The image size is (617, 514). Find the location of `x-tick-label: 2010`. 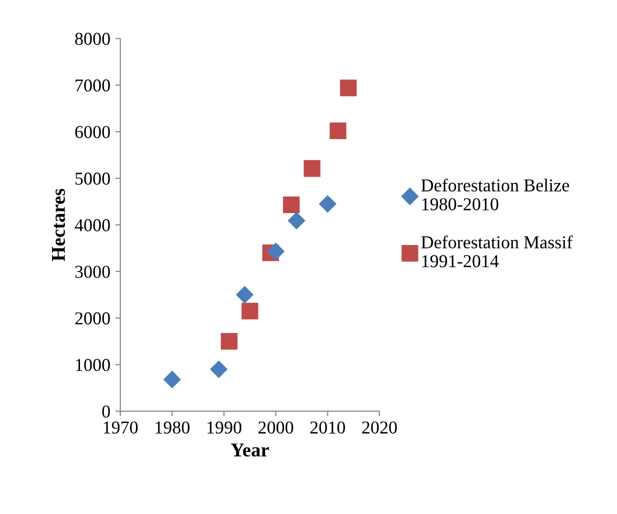

x-tick-label: 2010 is located at coordinates (327, 427).